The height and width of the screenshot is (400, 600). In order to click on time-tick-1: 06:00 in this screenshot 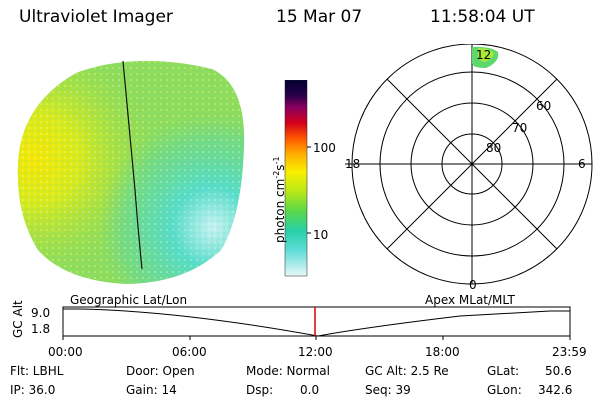, I will do `click(189, 352)`.